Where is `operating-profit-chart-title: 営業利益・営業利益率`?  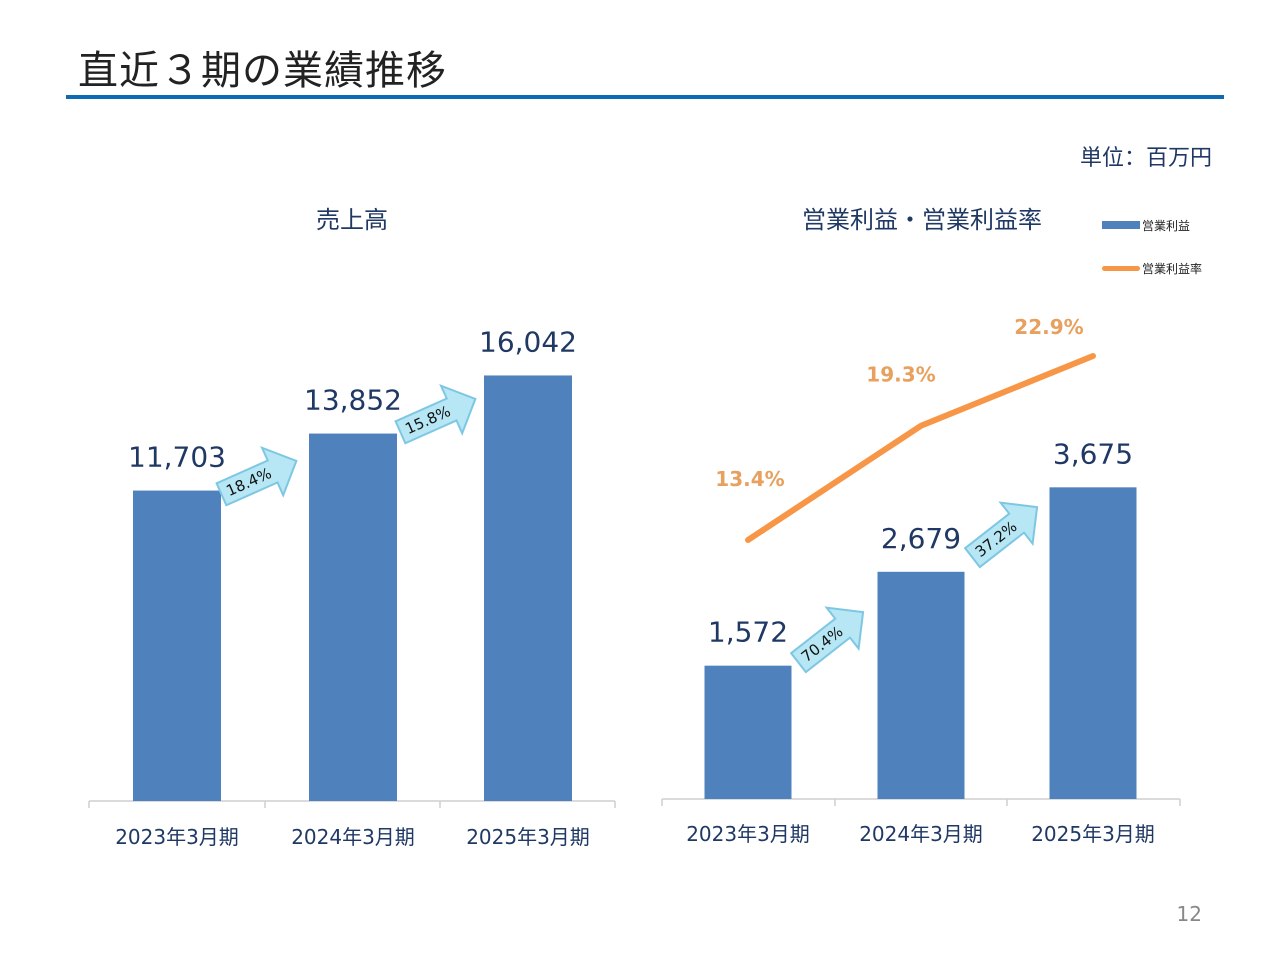
operating-profit-chart-title: 営業利益・営業利益率 is located at coordinates (922, 220).